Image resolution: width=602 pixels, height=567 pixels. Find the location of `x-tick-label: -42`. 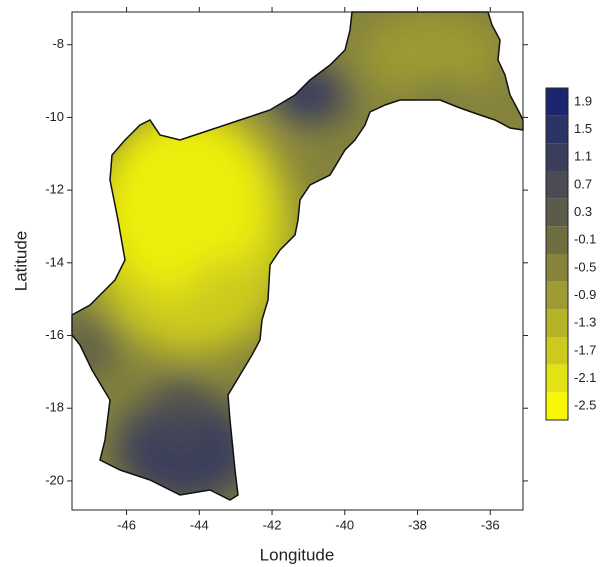

x-tick-label: -42 is located at coordinates (272, 524).